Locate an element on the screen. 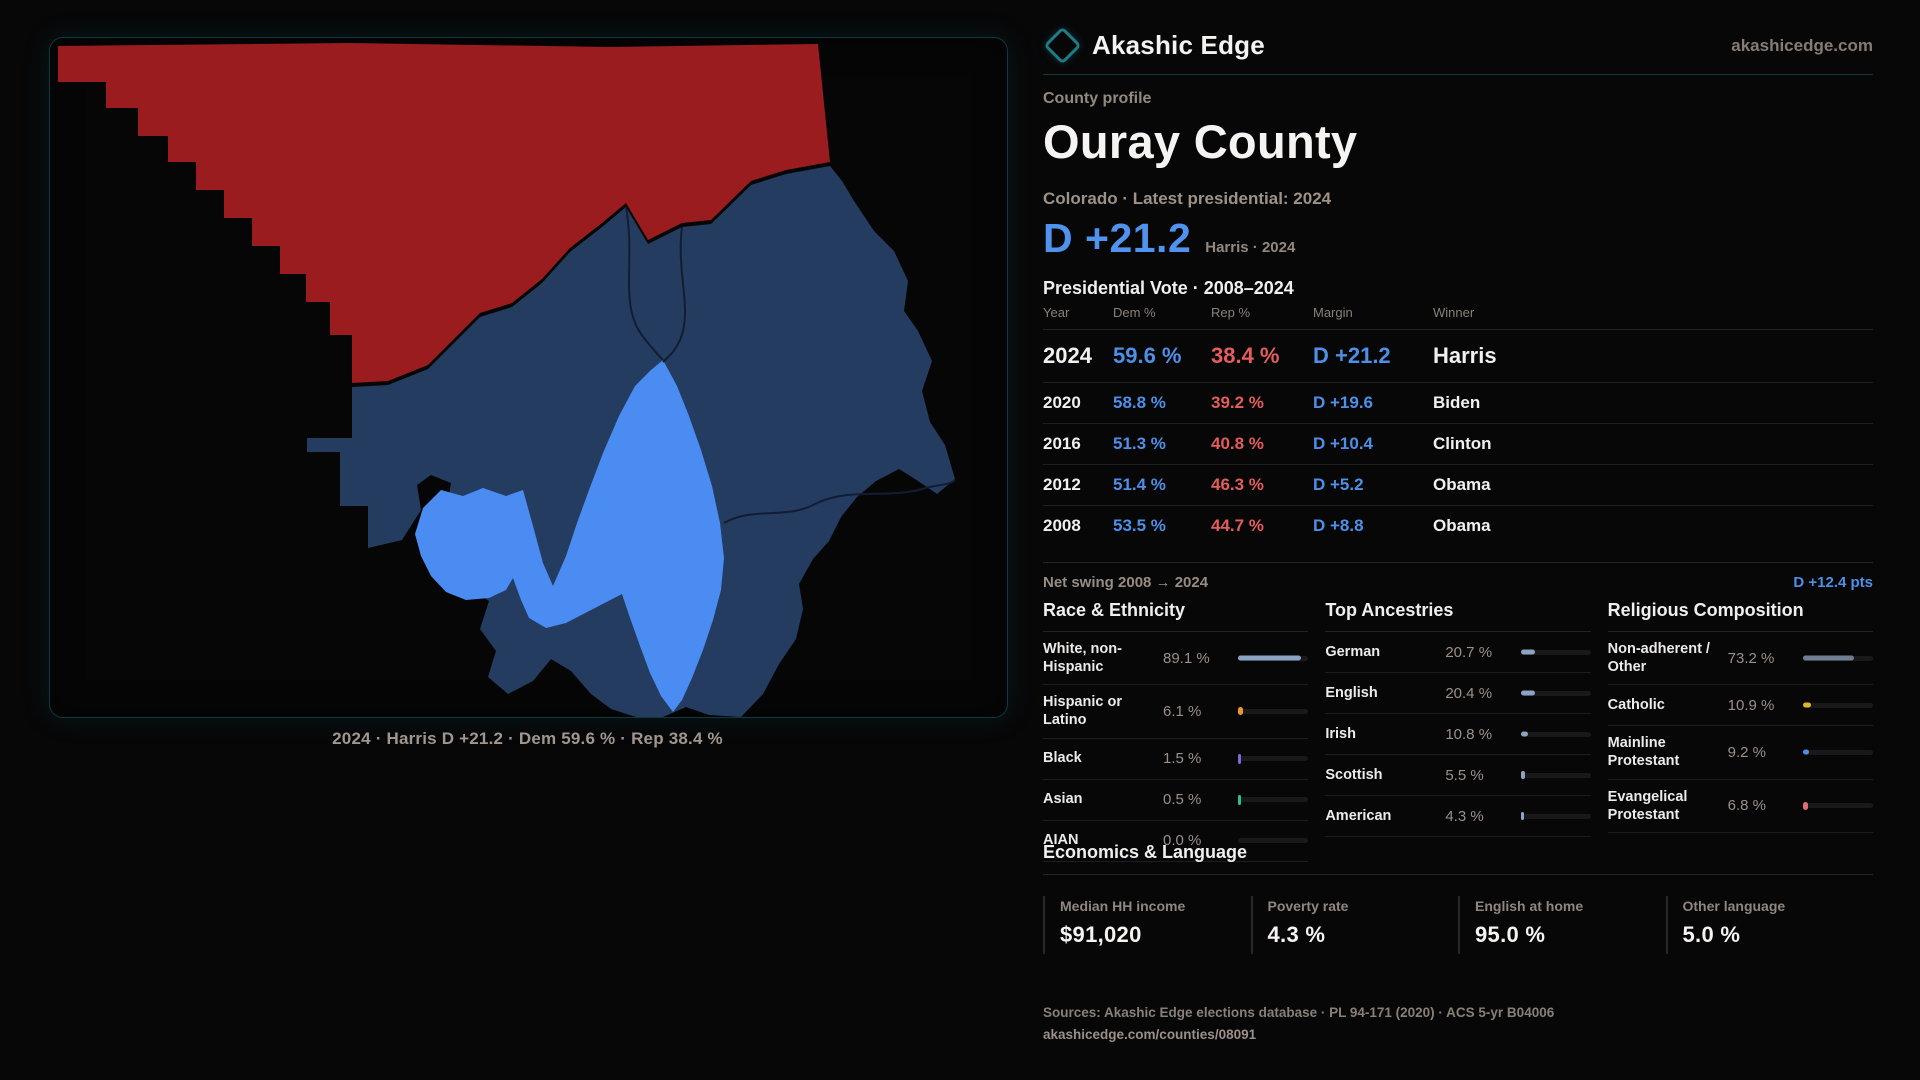  demo-row: Black 1.5 % is located at coordinates (1176, 759).